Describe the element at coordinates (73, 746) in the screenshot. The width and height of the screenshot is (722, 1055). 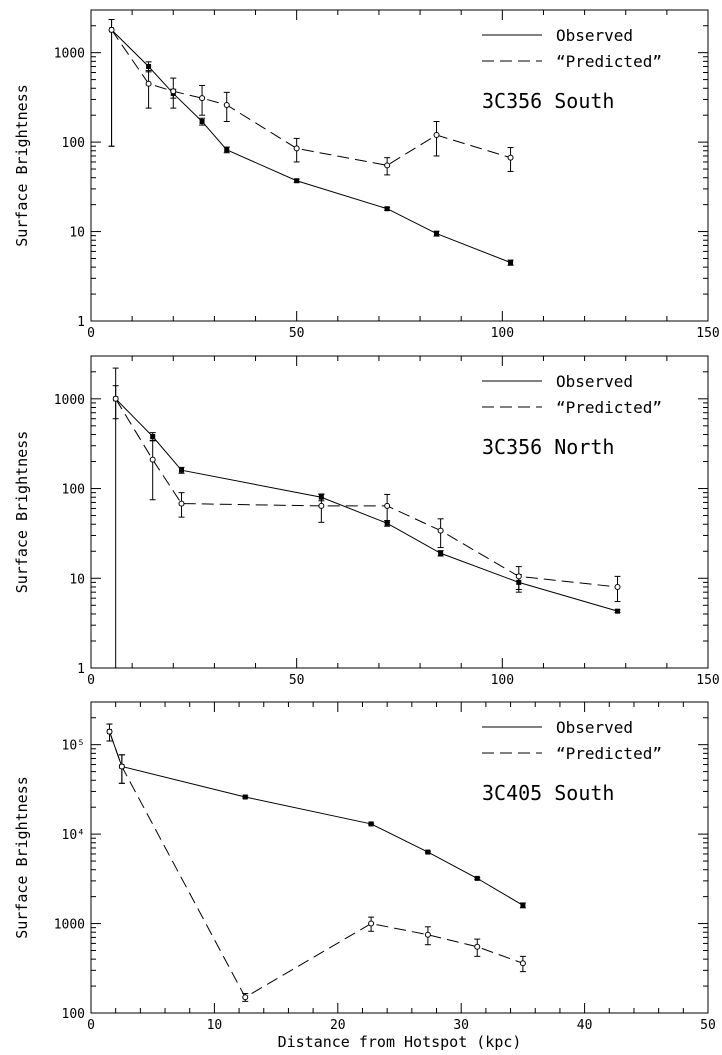
I see `y-tick-label: 10⁵` at that location.